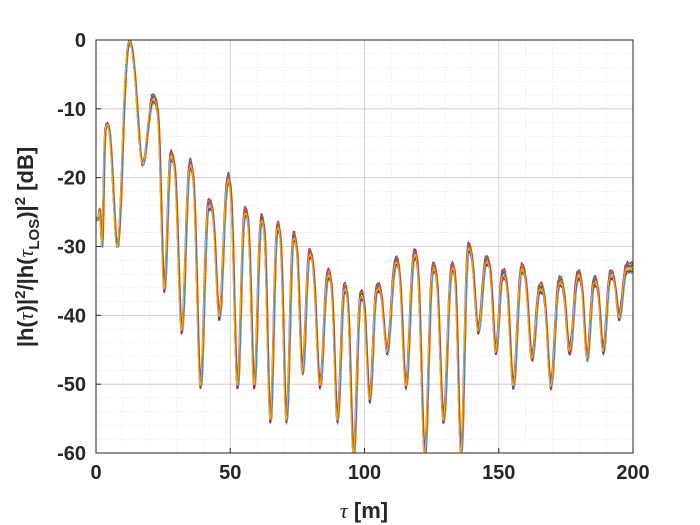 The height and width of the screenshot is (525, 700). I want to click on x-tick-label: 200, so click(632, 473).